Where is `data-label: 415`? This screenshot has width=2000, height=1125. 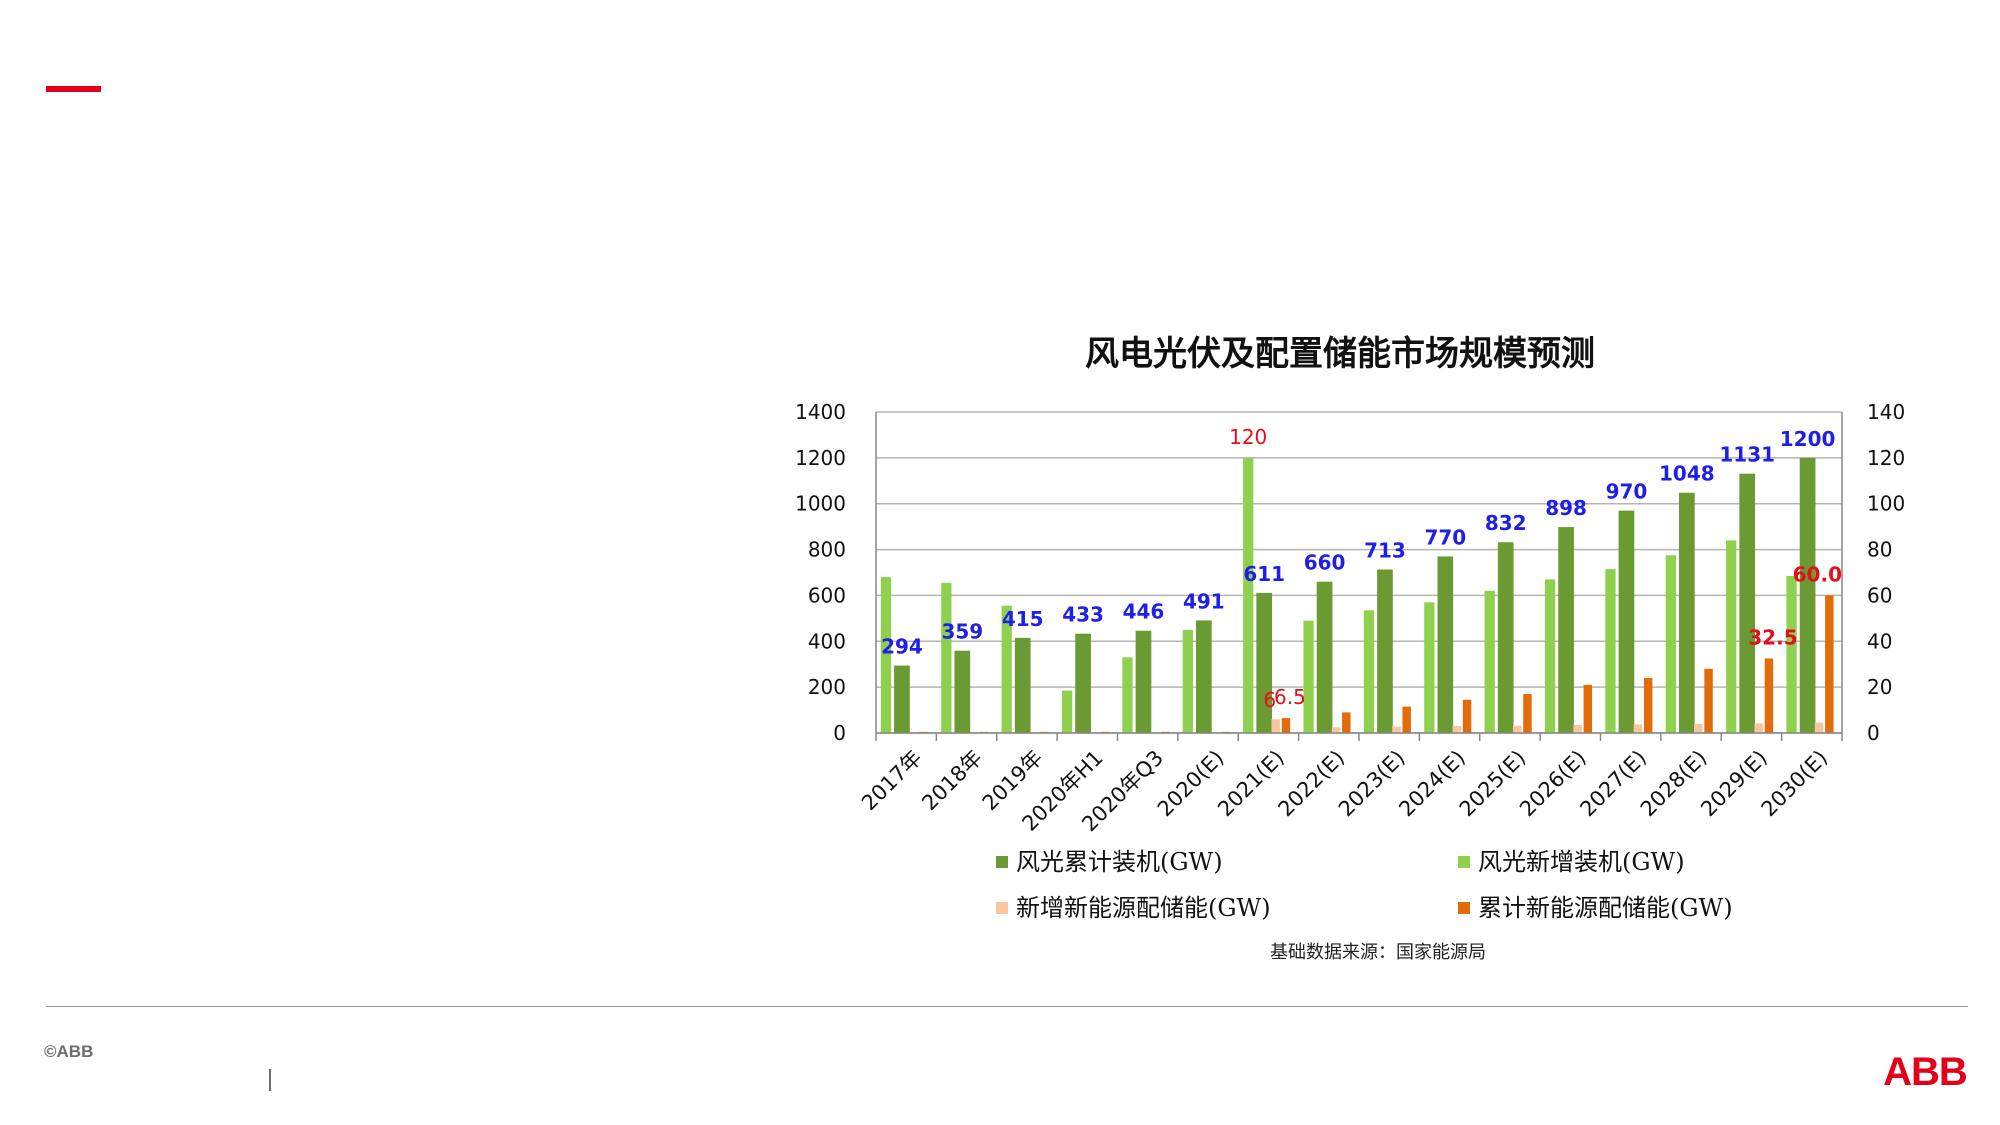
data-label: 415 is located at coordinates (1023, 619).